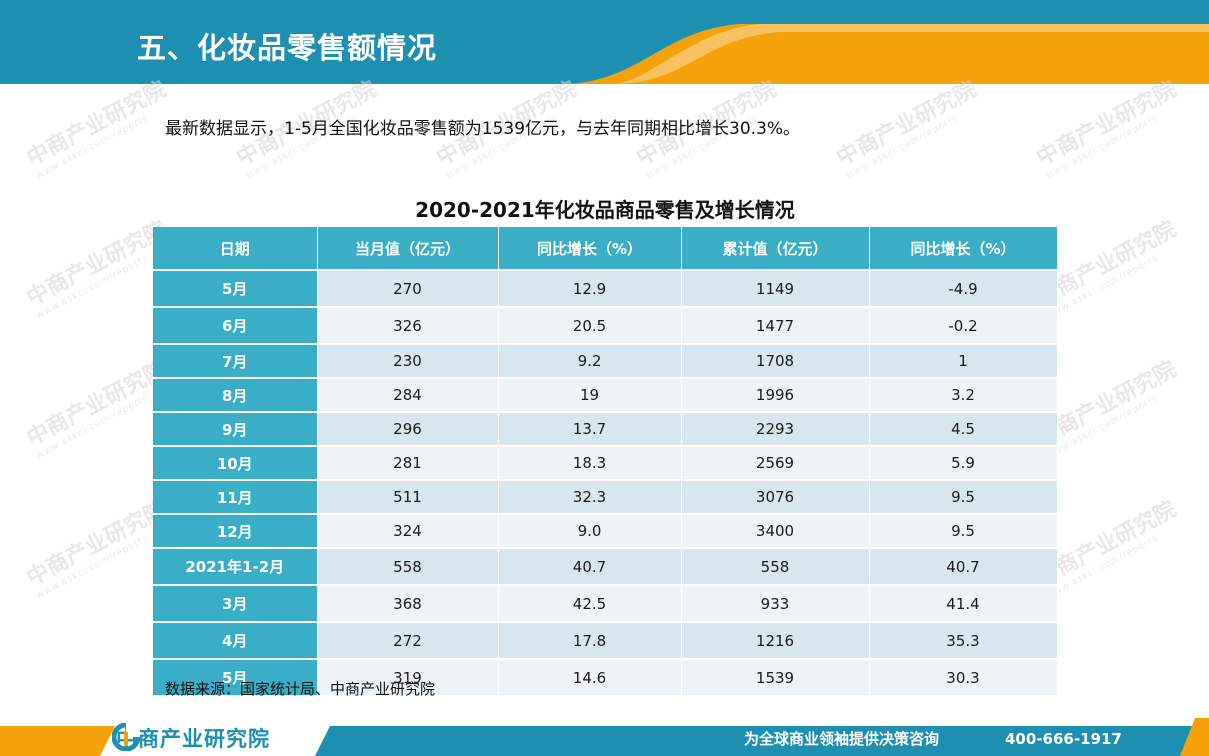  I want to click on cumulative-value-cell: 1216, so click(775, 641).